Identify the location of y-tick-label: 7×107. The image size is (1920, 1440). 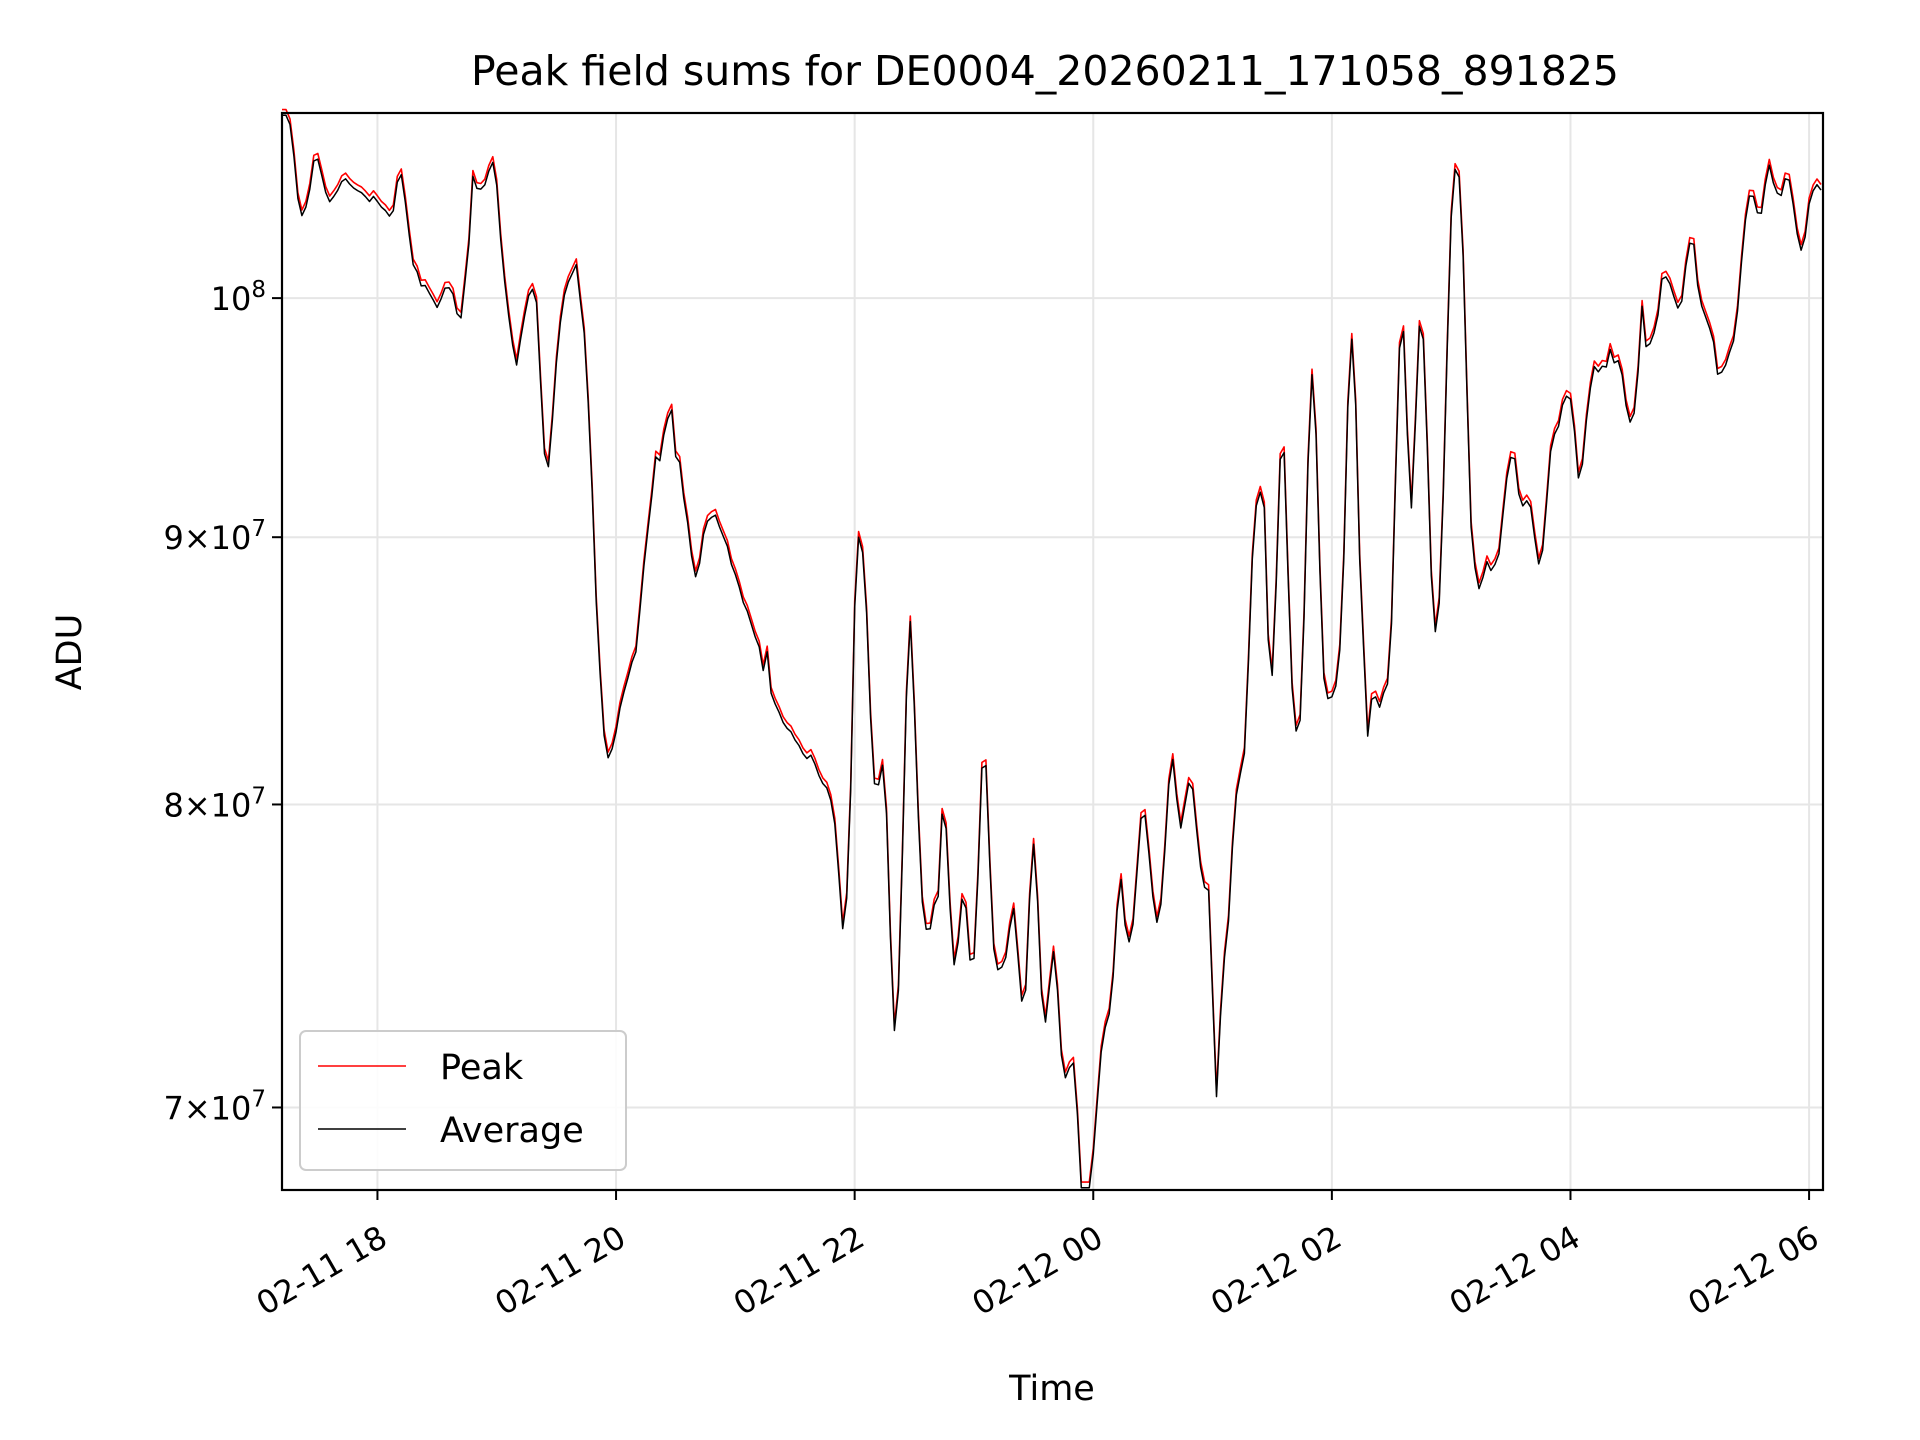
(214, 1106).